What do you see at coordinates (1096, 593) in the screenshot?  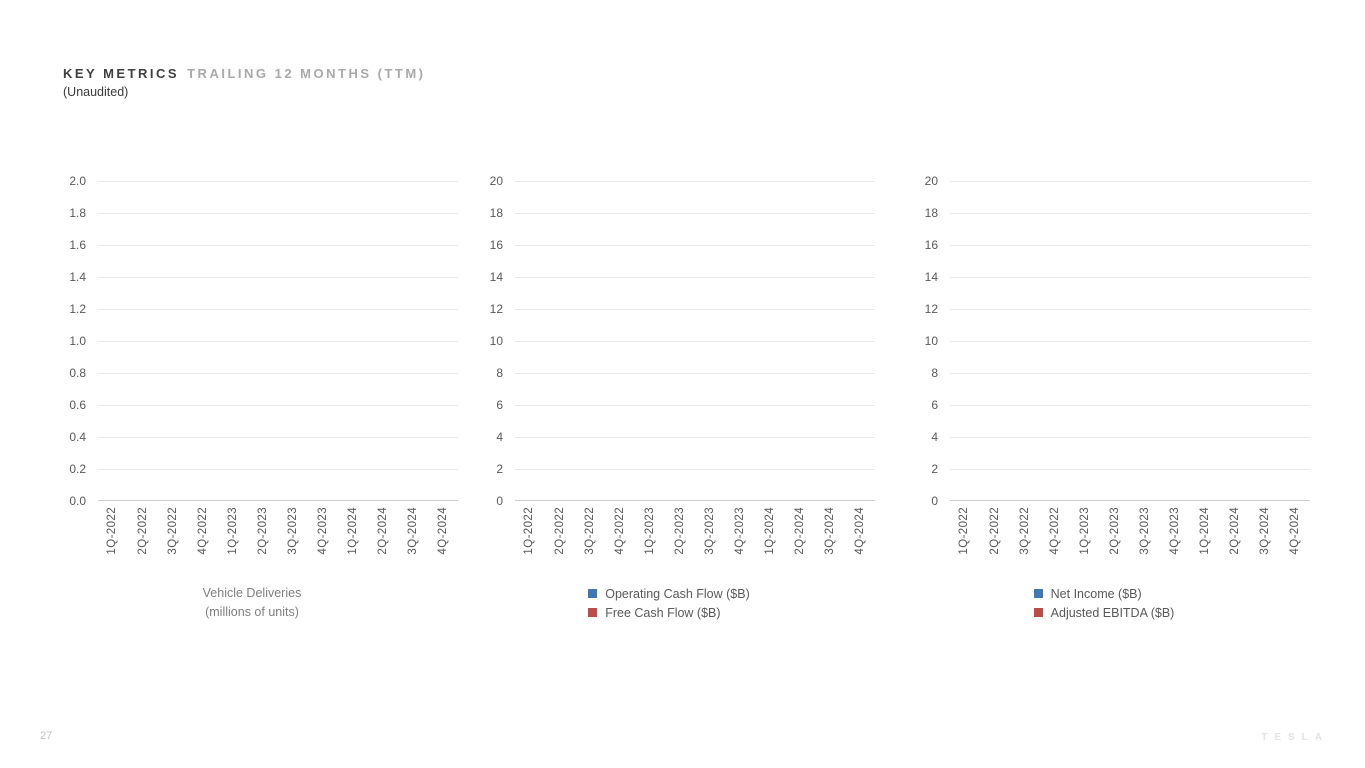 I see `legend-label: Net Income ($B)` at bounding box center [1096, 593].